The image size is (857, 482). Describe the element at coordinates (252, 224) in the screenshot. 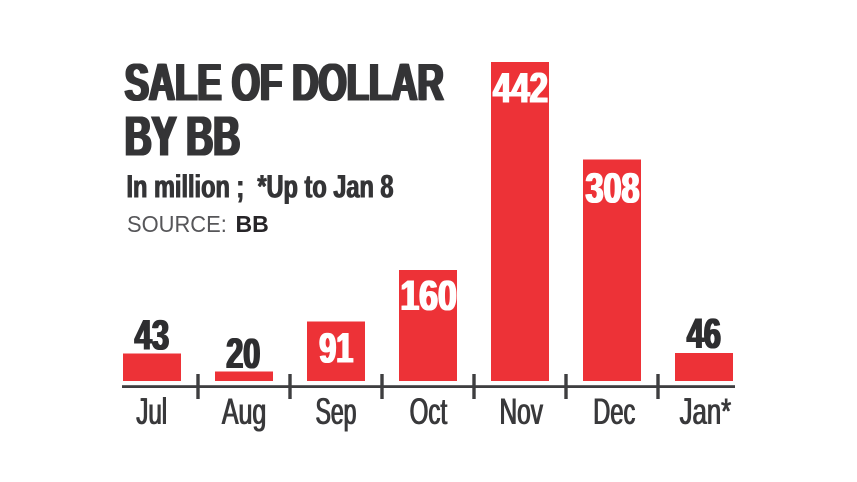

I see `svg-text: BB` at that location.